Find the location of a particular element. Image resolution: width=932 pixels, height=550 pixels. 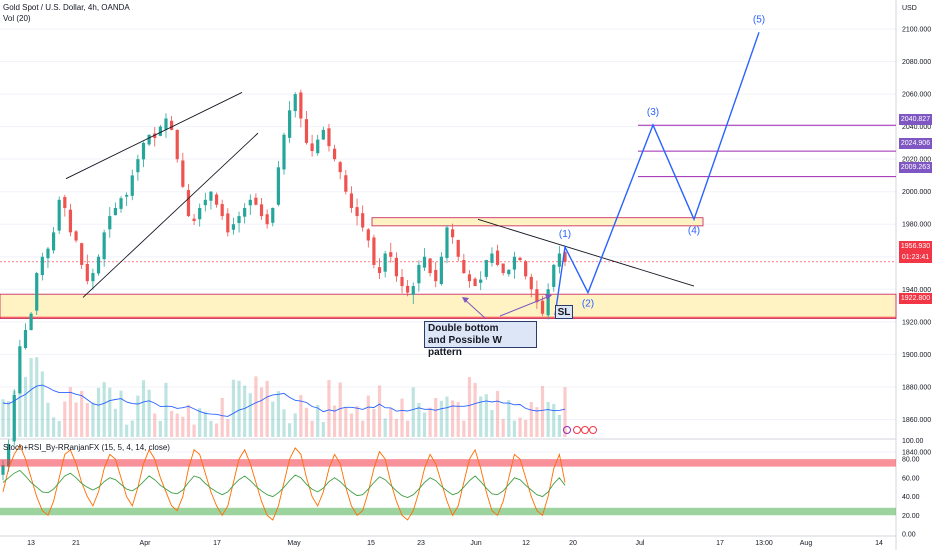

price-tick-label: 2000.000 is located at coordinates (916, 192).